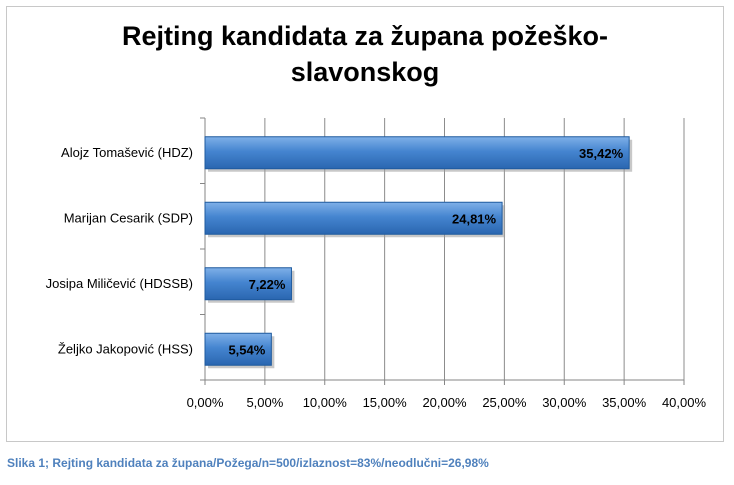  I want to click on x-tick-label: 25,00%, so click(504, 402).